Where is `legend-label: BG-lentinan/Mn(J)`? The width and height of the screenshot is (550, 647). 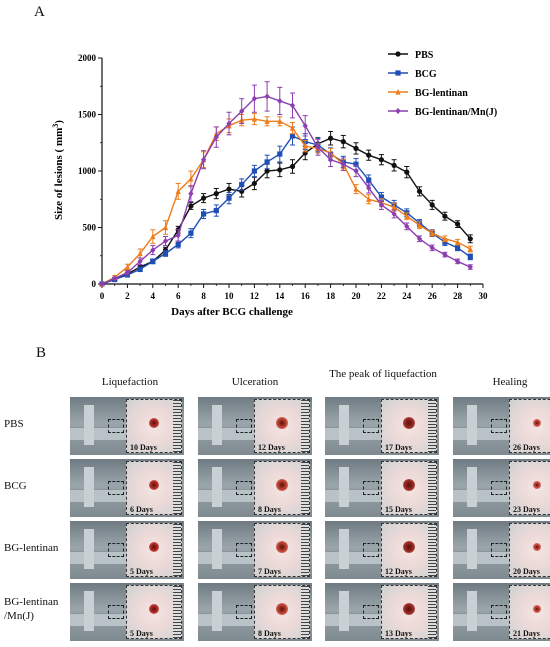
legend-label: BG-lentinan/Mn(J) is located at coordinates (456, 112).